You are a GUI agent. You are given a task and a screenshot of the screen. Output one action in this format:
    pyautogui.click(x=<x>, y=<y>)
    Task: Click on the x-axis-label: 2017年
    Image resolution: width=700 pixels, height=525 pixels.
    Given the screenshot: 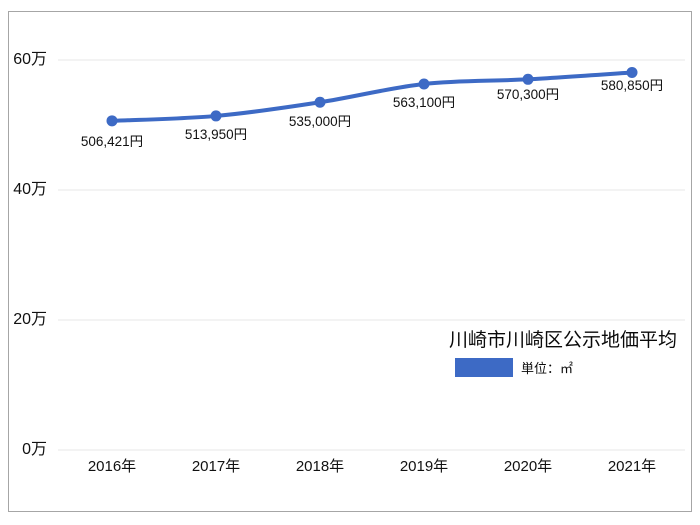 What is the action you would take?
    pyautogui.click(x=216, y=466)
    